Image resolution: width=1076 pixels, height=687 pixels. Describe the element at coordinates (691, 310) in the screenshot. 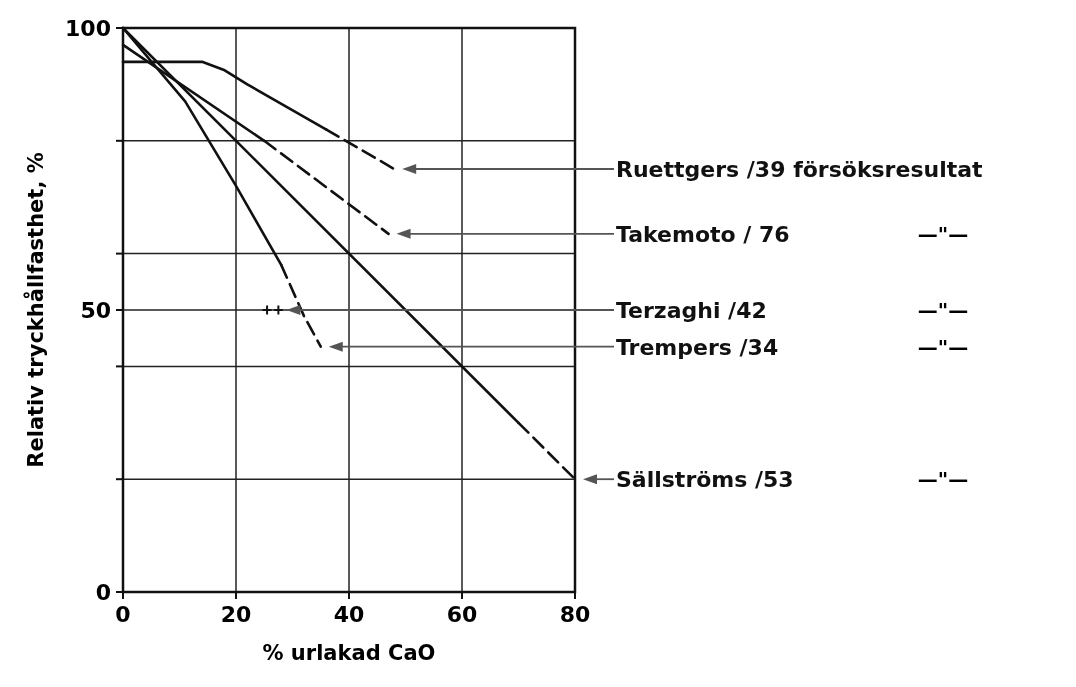

I see `text: Terzaghi /42` at that location.